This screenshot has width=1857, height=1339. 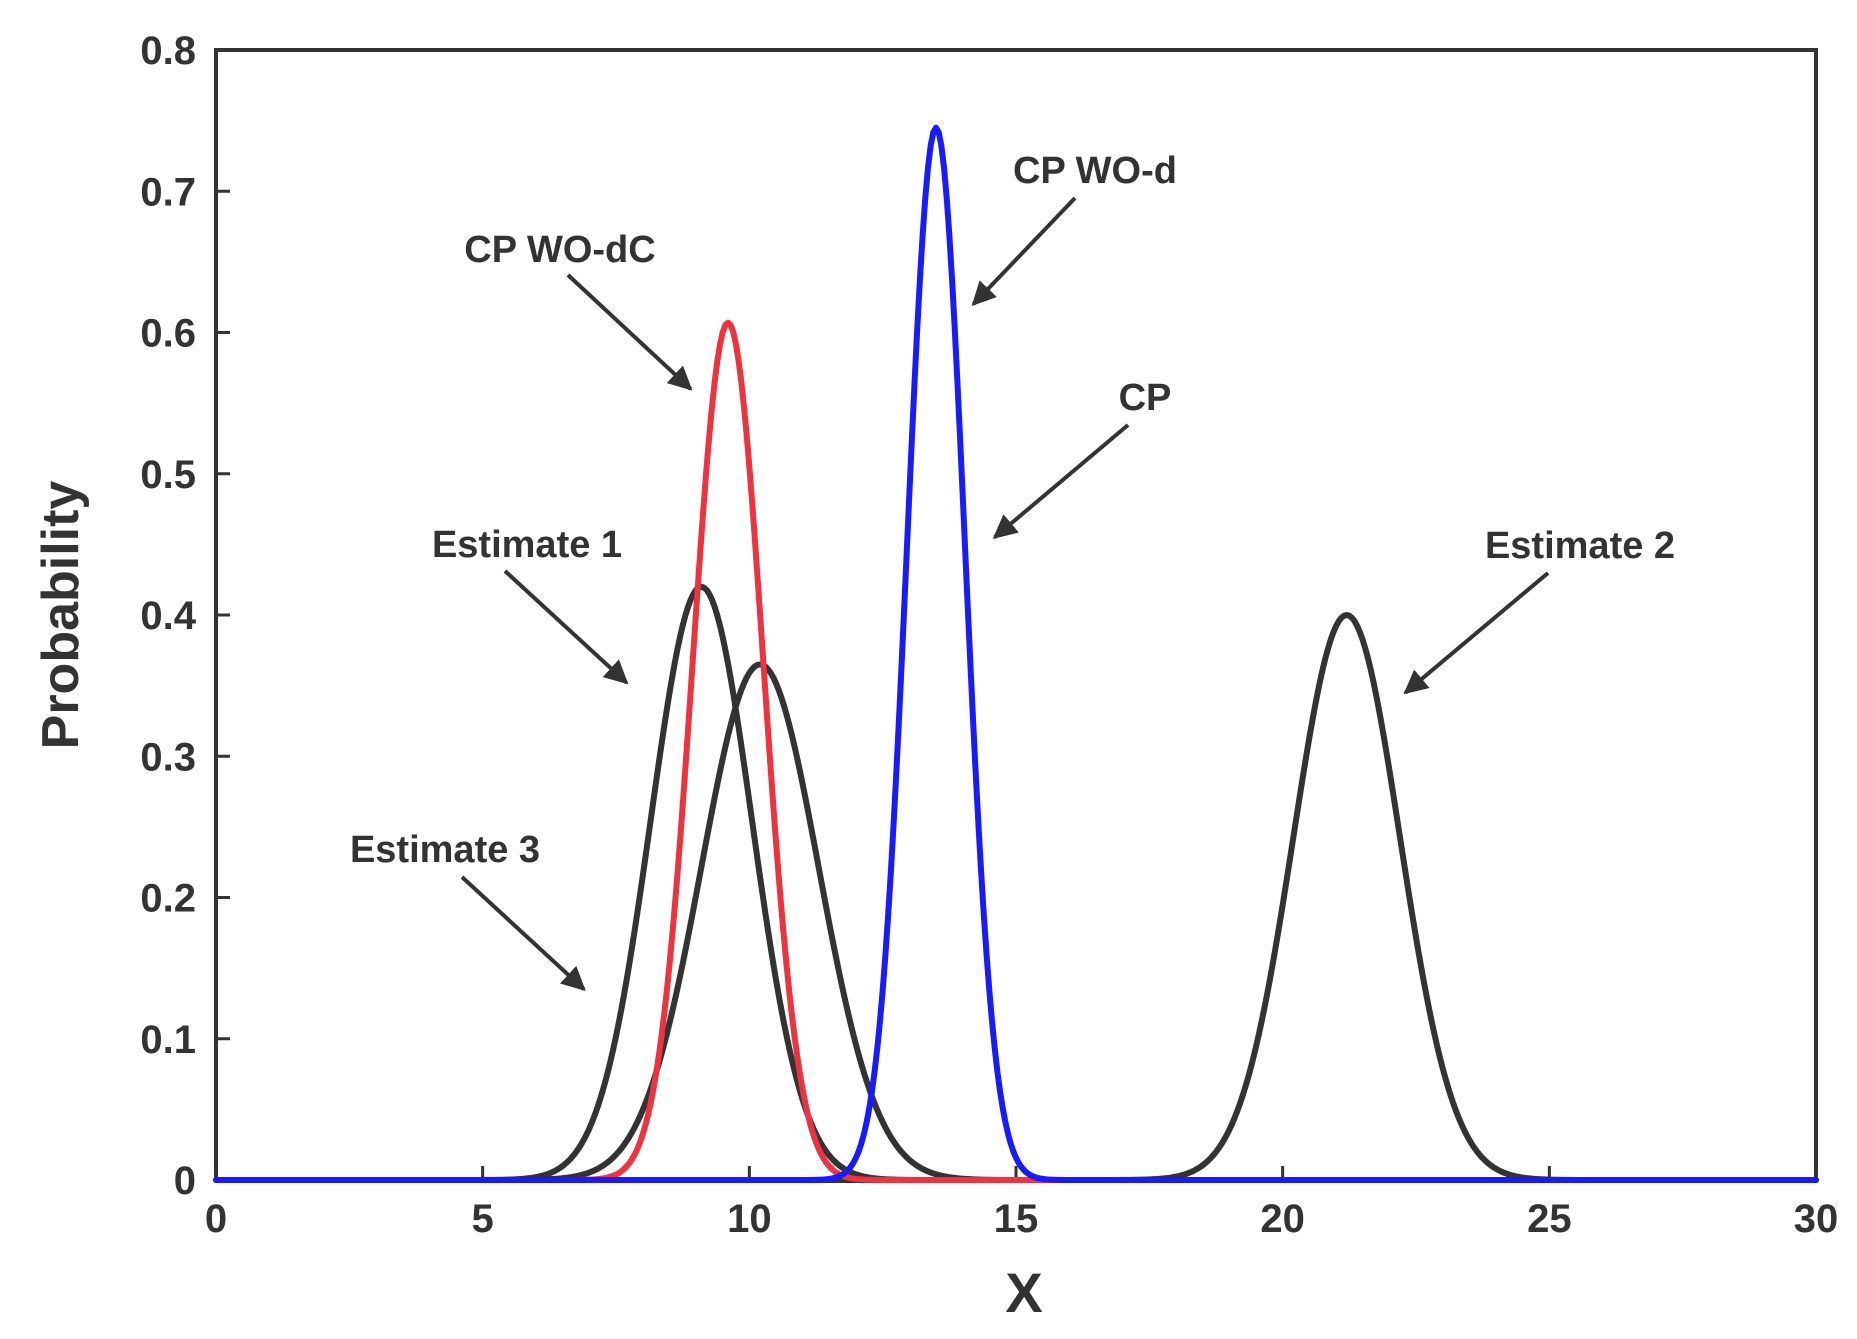 I want to click on y-tick-label-3: 0.3, so click(x=168, y=757).